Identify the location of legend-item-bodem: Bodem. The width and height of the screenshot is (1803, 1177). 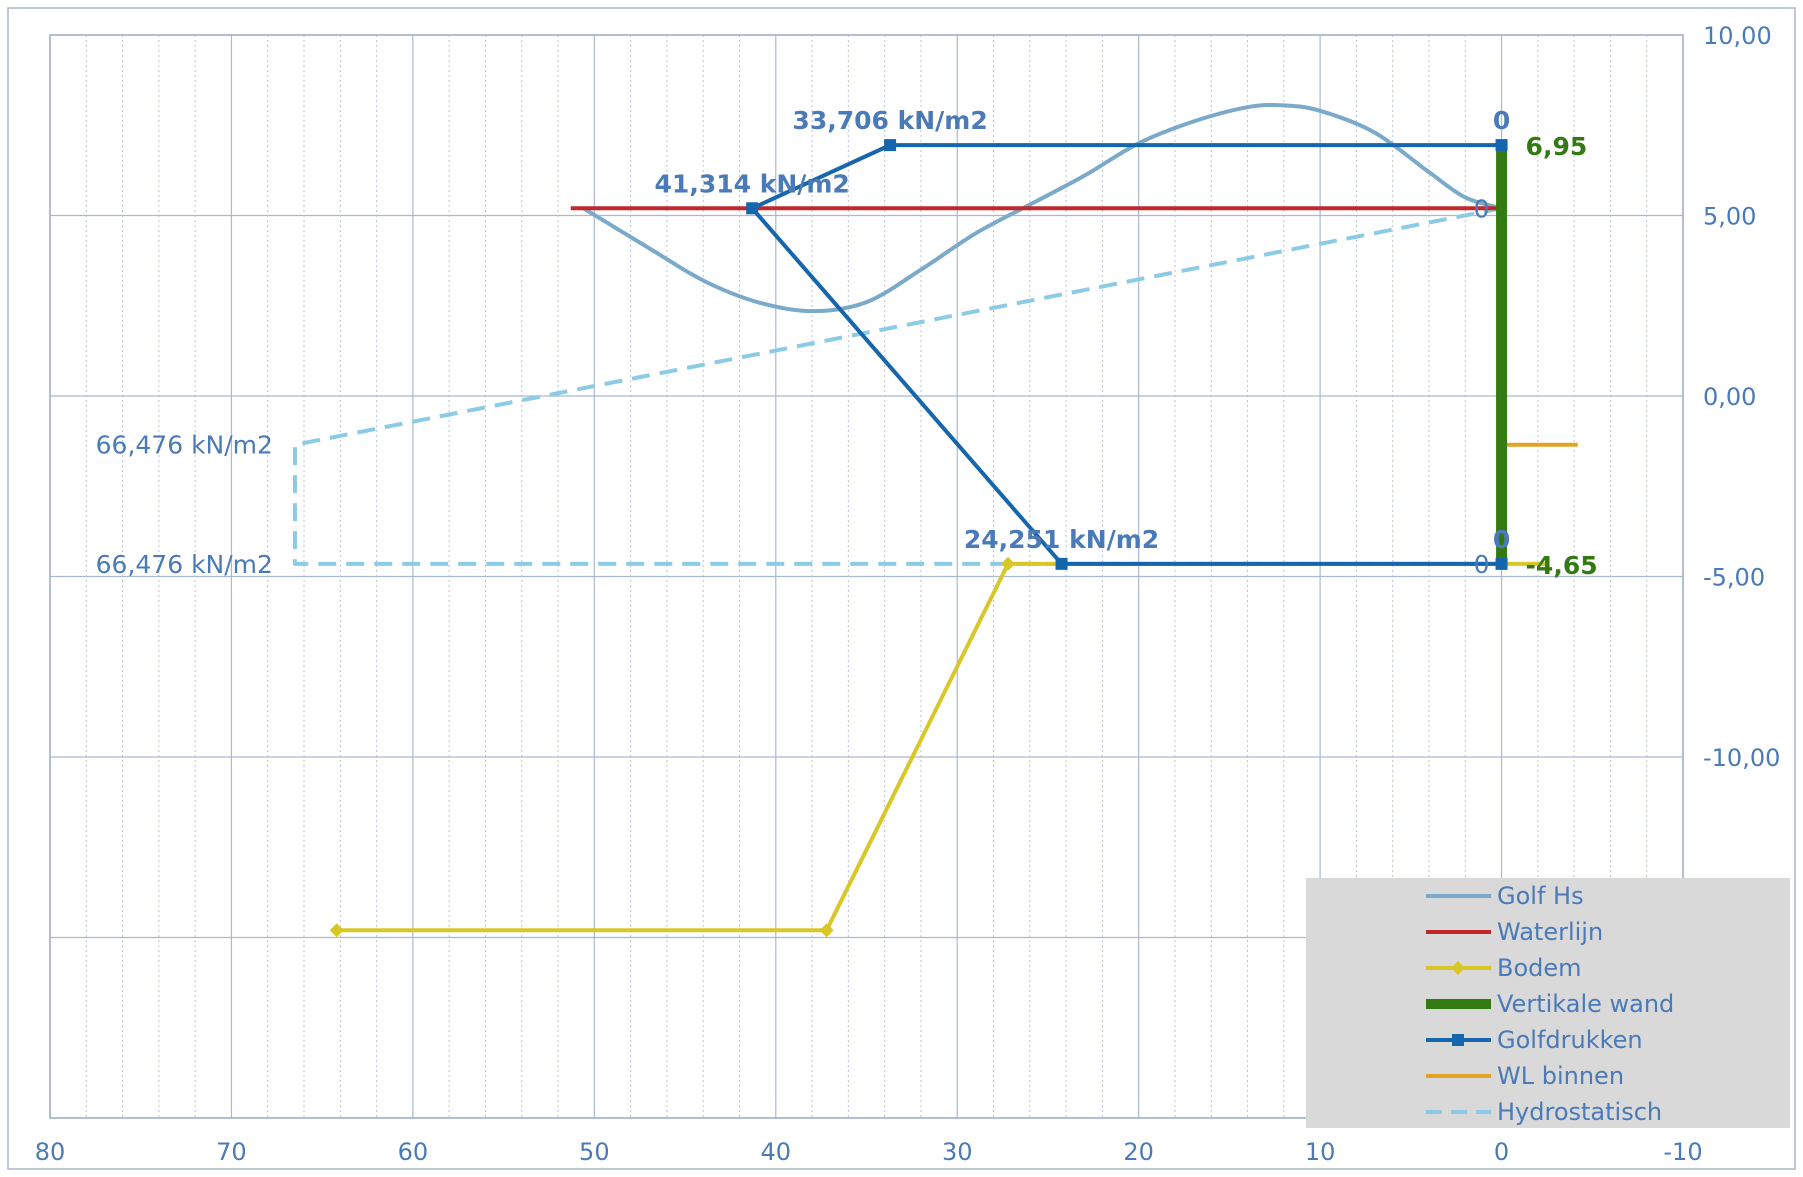
(1504, 968).